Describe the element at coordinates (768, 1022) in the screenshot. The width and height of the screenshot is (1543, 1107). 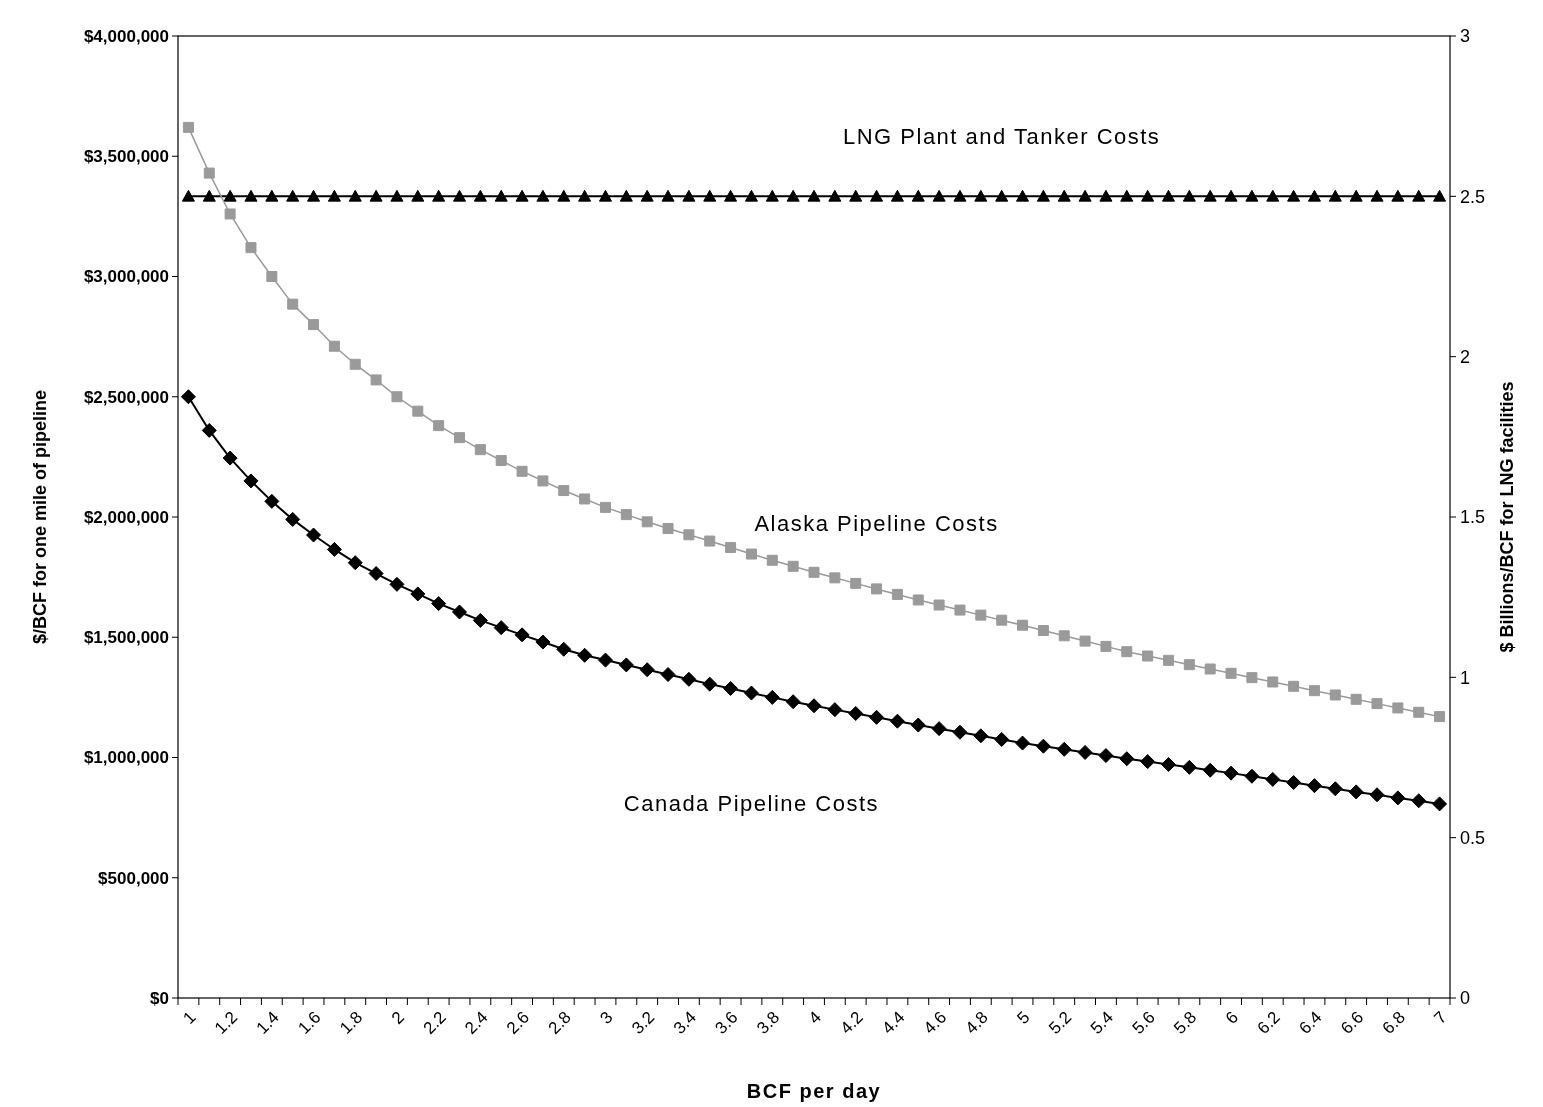
I see `x-tick-label: 3.8` at that location.